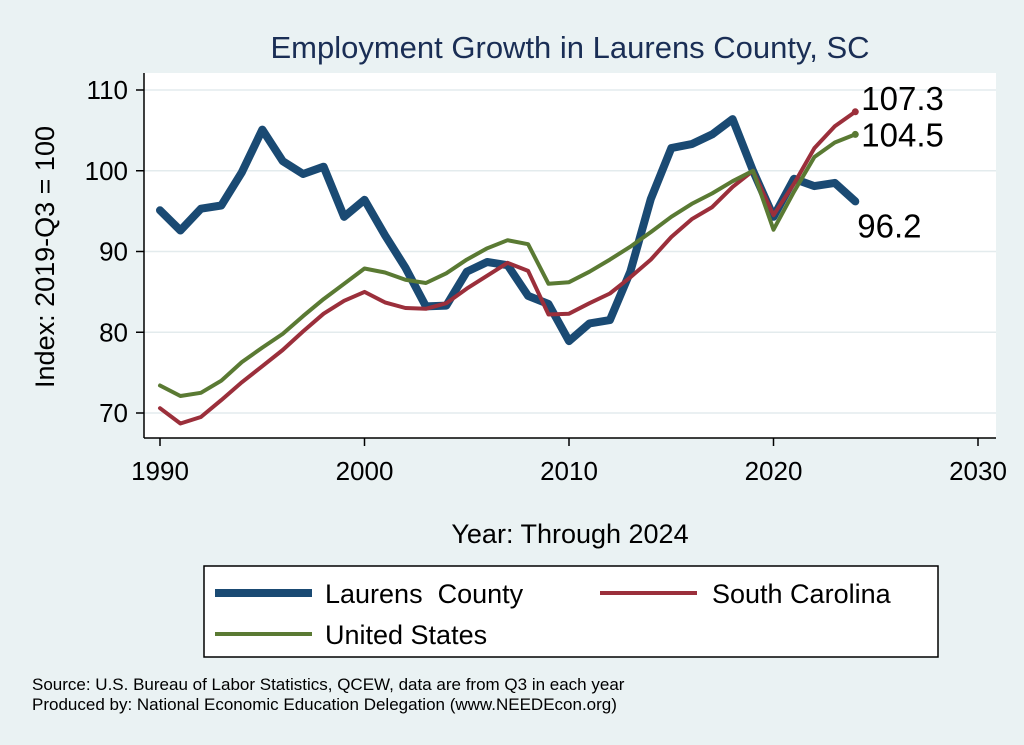 The width and height of the screenshot is (1024, 745). What do you see at coordinates (902, 98) in the screenshot?
I see `end-label-south-carolina: 107.3` at bounding box center [902, 98].